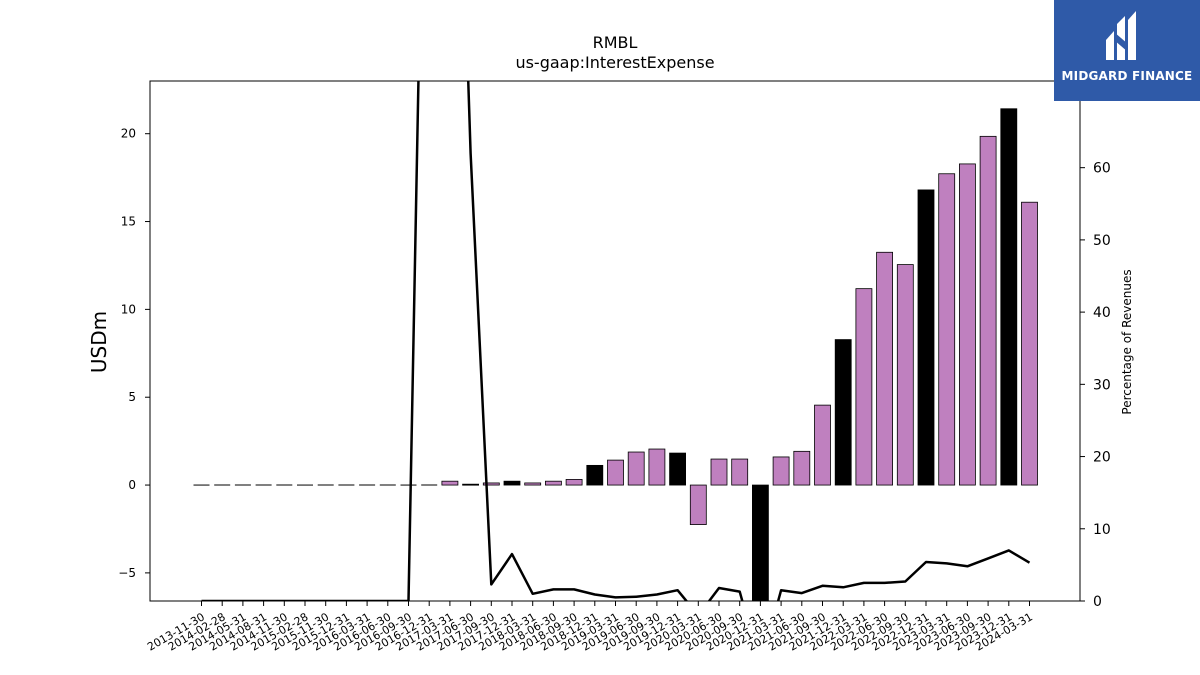 The width and height of the screenshot is (1200, 675). Describe the element at coordinates (128, 309) in the screenshot. I see `y-tick-label: 10` at that location.